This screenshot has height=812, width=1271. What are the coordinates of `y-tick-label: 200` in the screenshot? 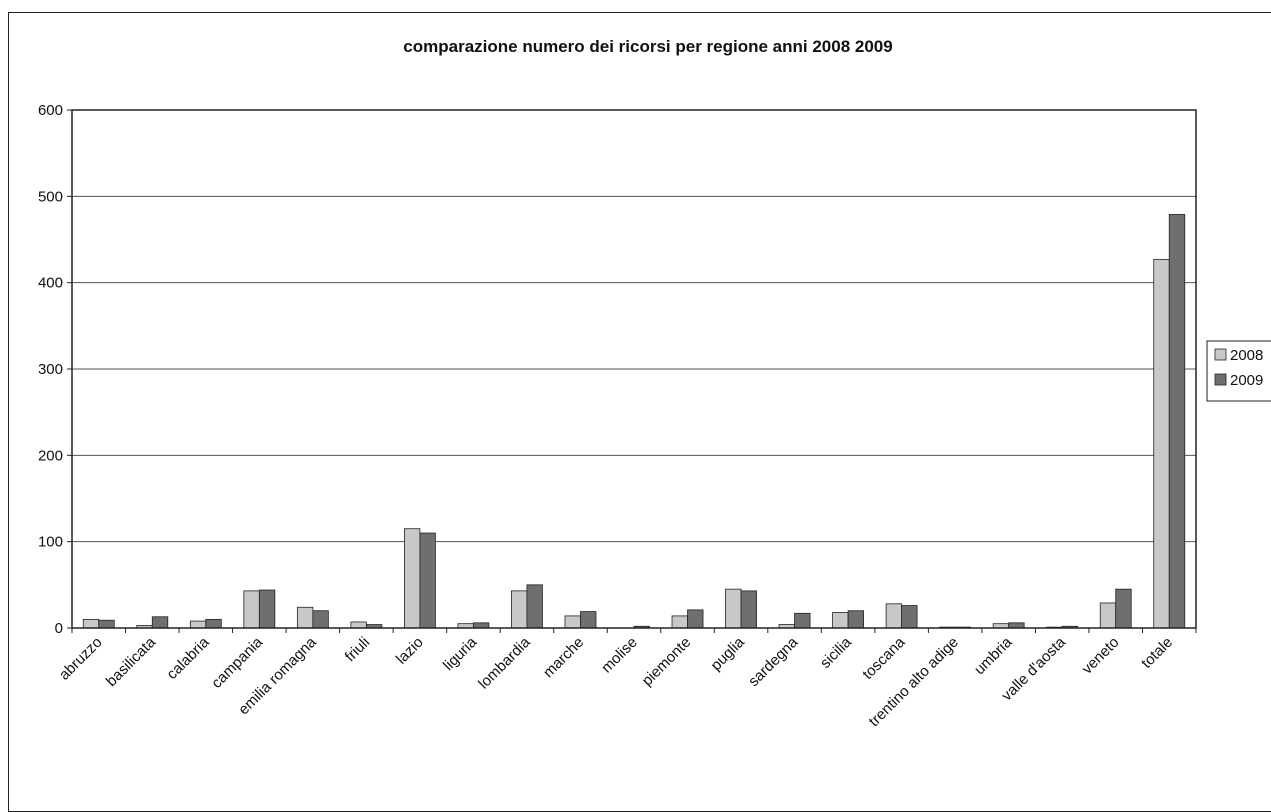 It's located at (50, 455).